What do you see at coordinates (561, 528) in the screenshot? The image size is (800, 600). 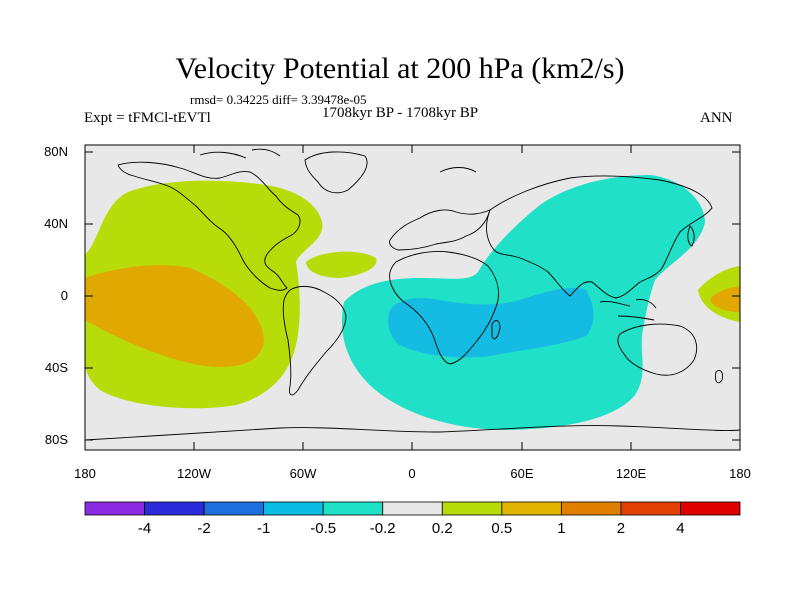 I see `colorbar-label: 1` at bounding box center [561, 528].